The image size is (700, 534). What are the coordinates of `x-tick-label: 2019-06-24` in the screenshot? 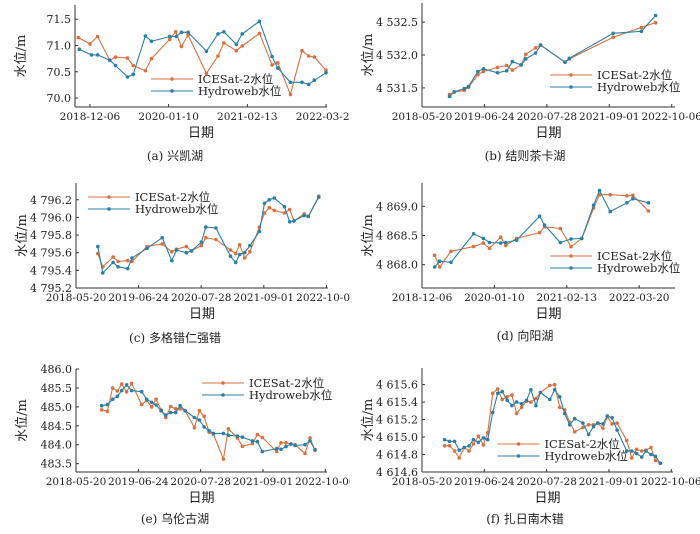 It's located at (484, 482).